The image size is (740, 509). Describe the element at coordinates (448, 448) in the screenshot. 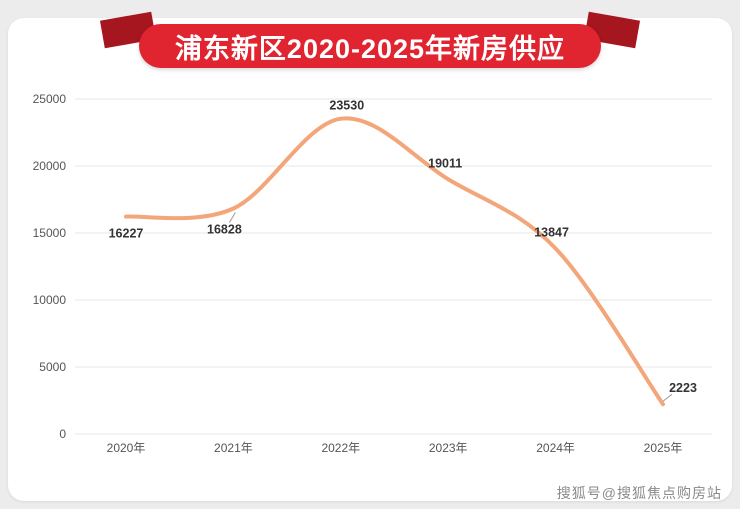

I see `x-tick-label: 2023年` at that location.